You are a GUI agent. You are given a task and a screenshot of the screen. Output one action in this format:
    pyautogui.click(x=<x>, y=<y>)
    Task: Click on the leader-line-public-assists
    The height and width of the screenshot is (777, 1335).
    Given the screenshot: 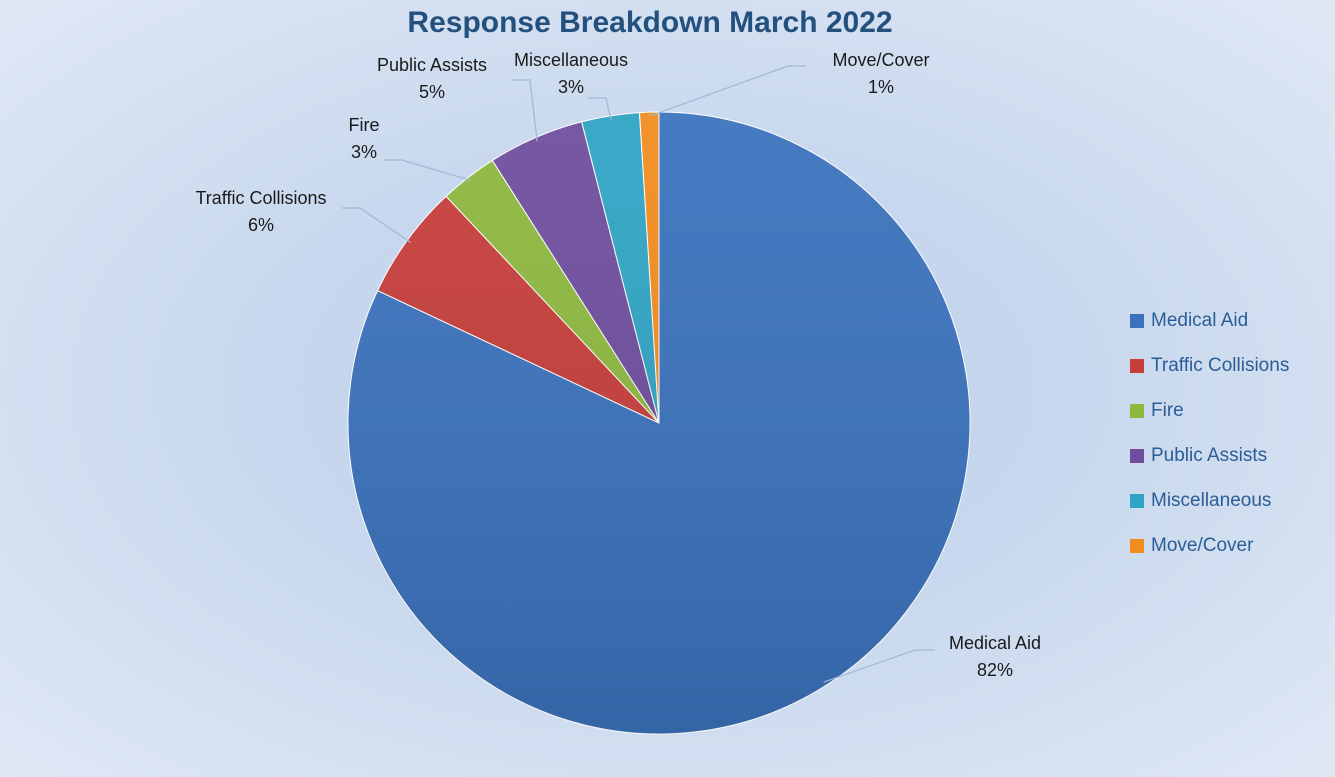 What is the action you would take?
    pyautogui.click(x=525, y=110)
    